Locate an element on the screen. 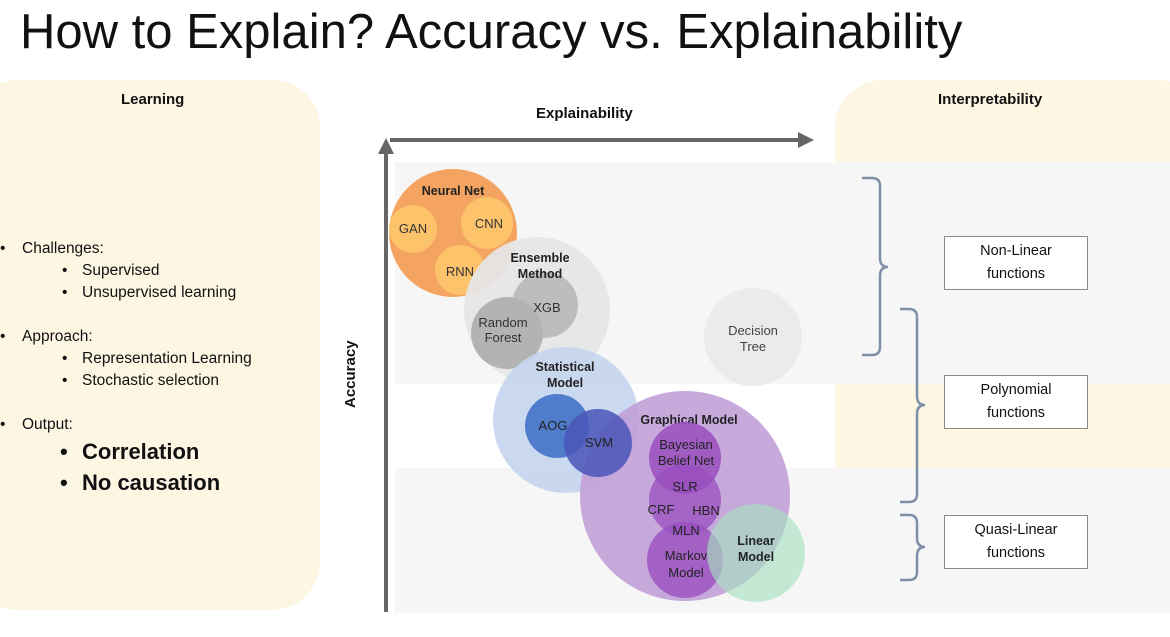  box-line: Polynomial is located at coordinates (1016, 390).